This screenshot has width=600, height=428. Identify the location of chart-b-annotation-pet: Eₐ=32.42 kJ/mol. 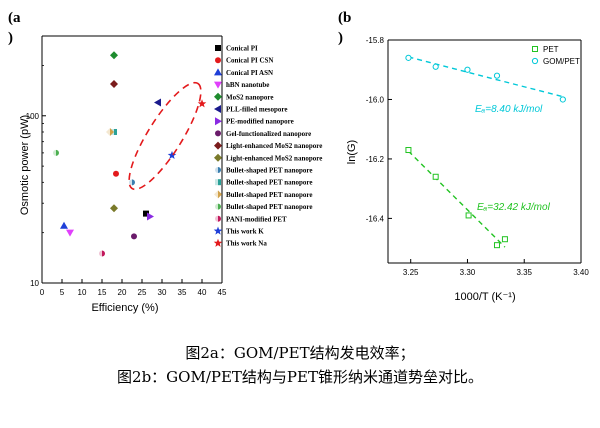
(514, 207).